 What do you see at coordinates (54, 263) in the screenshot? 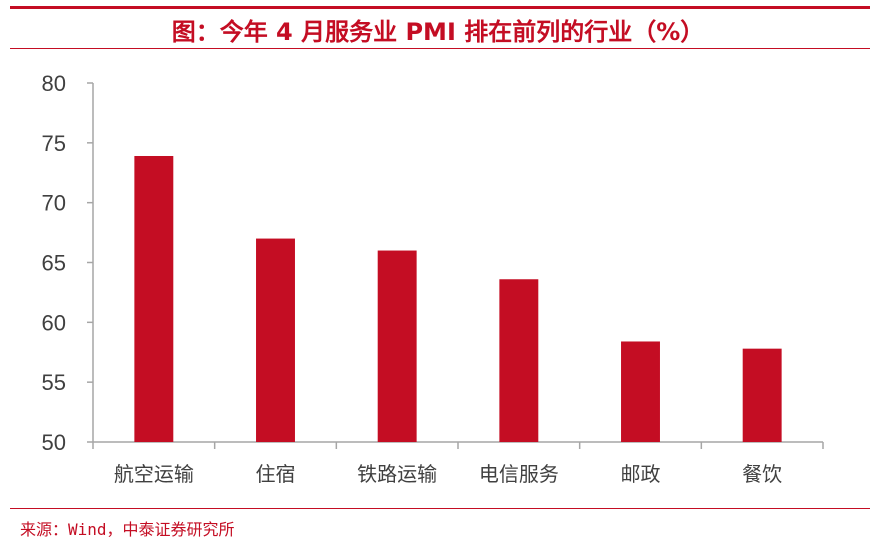
I see `y-tick-label: 65` at bounding box center [54, 263].